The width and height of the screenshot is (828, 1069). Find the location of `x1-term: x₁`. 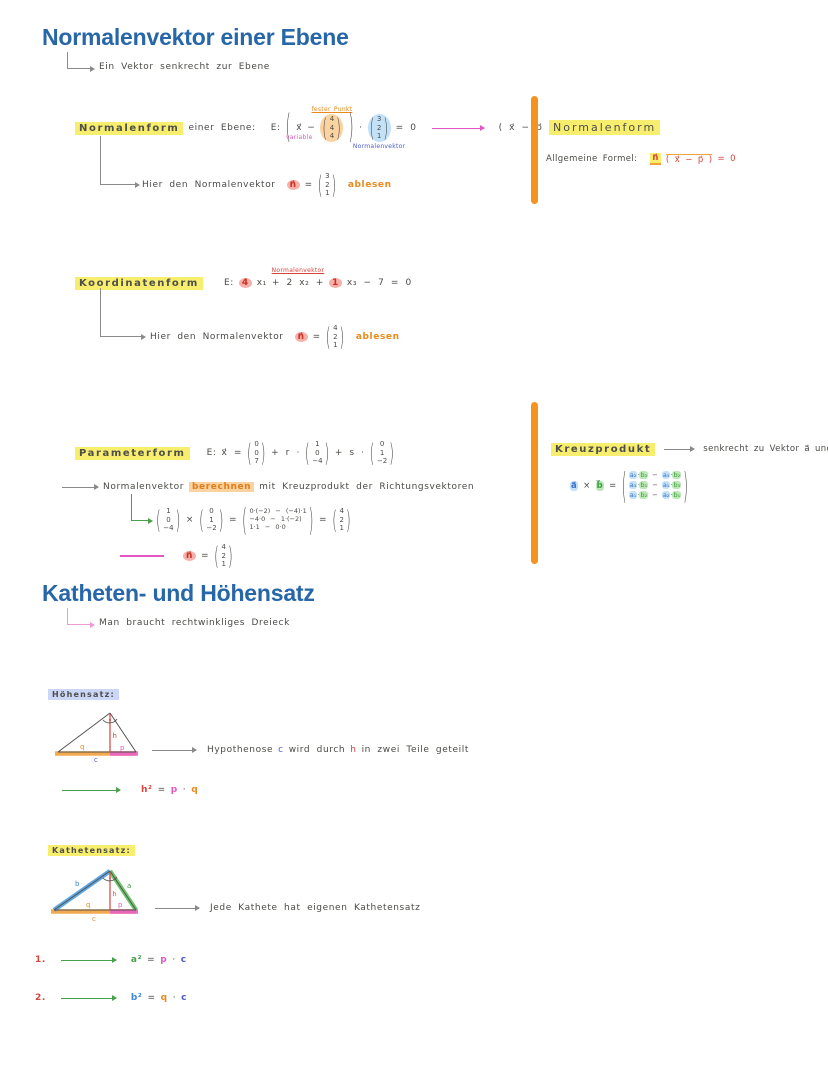

x1-term: x₁ is located at coordinates (261, 283).